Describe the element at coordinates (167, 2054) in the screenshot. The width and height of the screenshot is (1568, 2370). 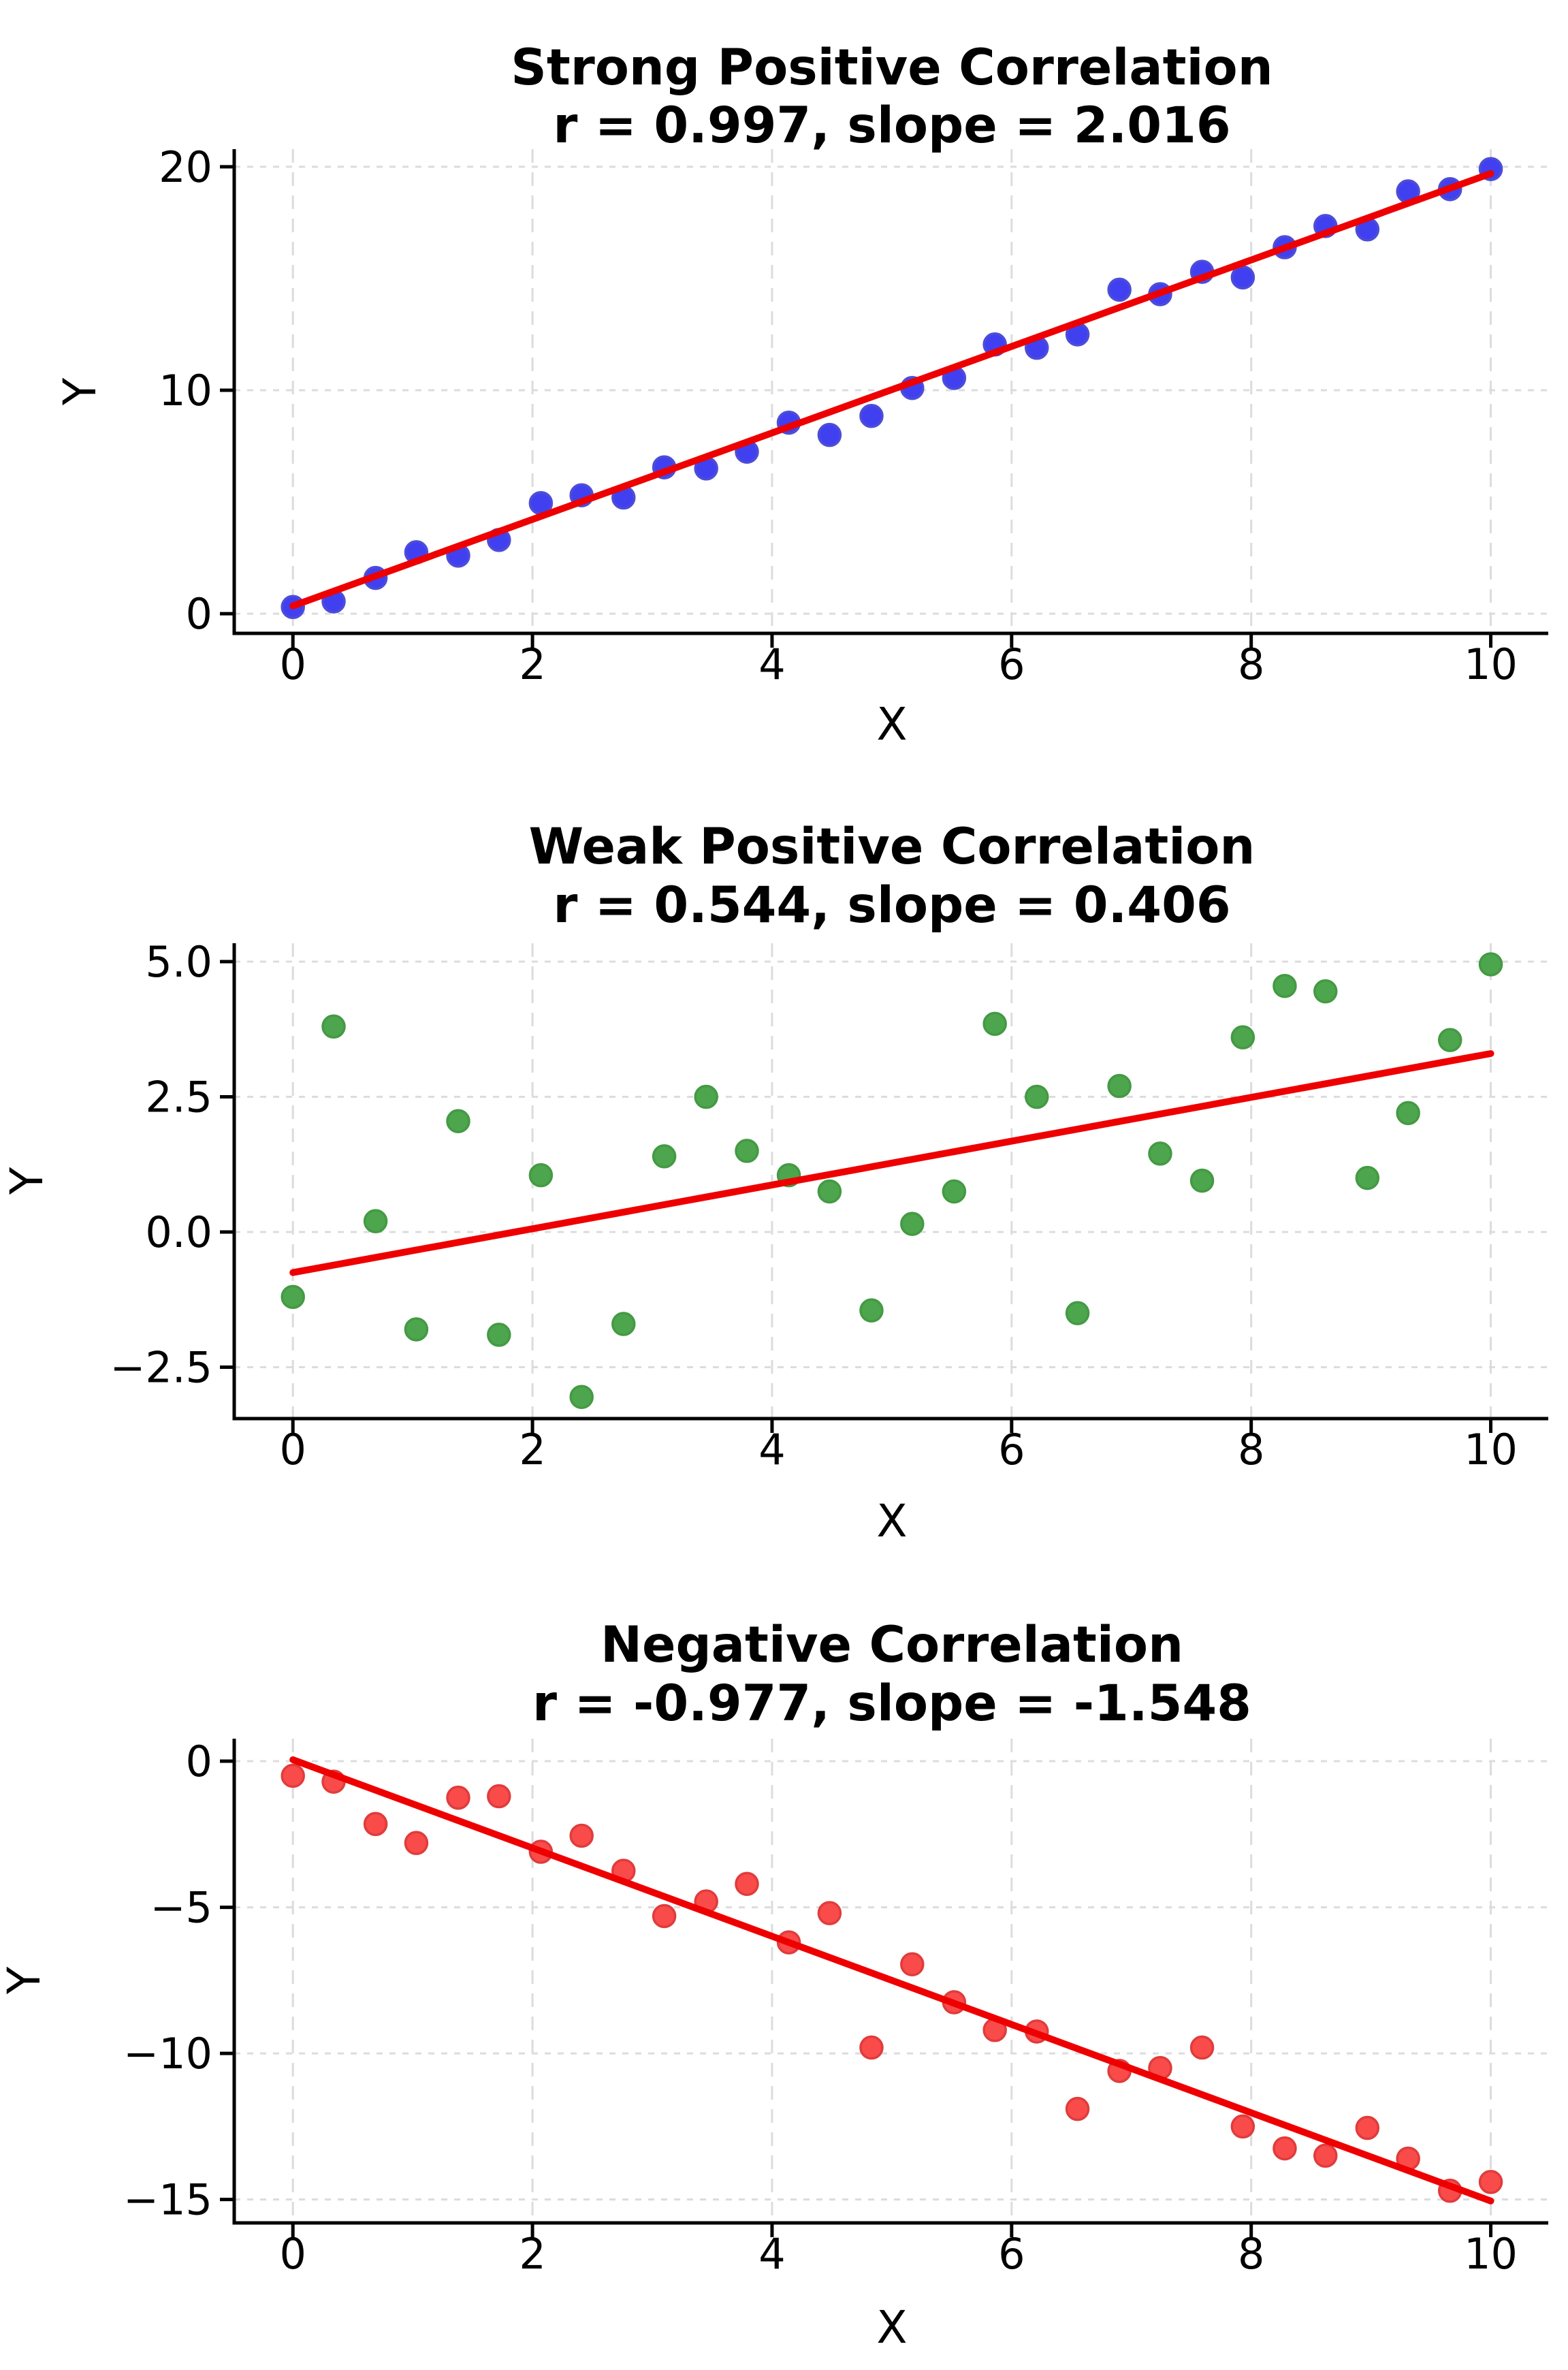
I see `y-tick-label: −10` at that location.